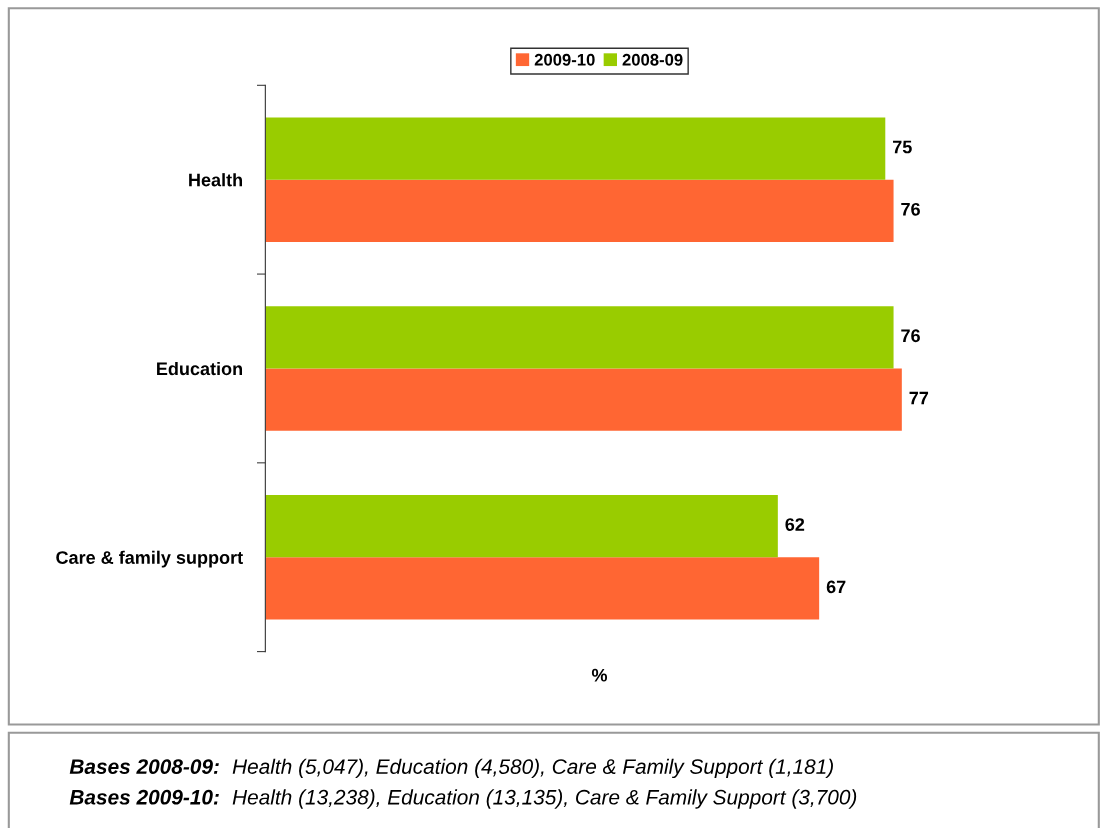 Image resolution: width=1101 pixels, height=828 pixels. Describe the element at coordinates (149, 559) in the screenshot. I see `y-tick-label: Care & family support` at that location.